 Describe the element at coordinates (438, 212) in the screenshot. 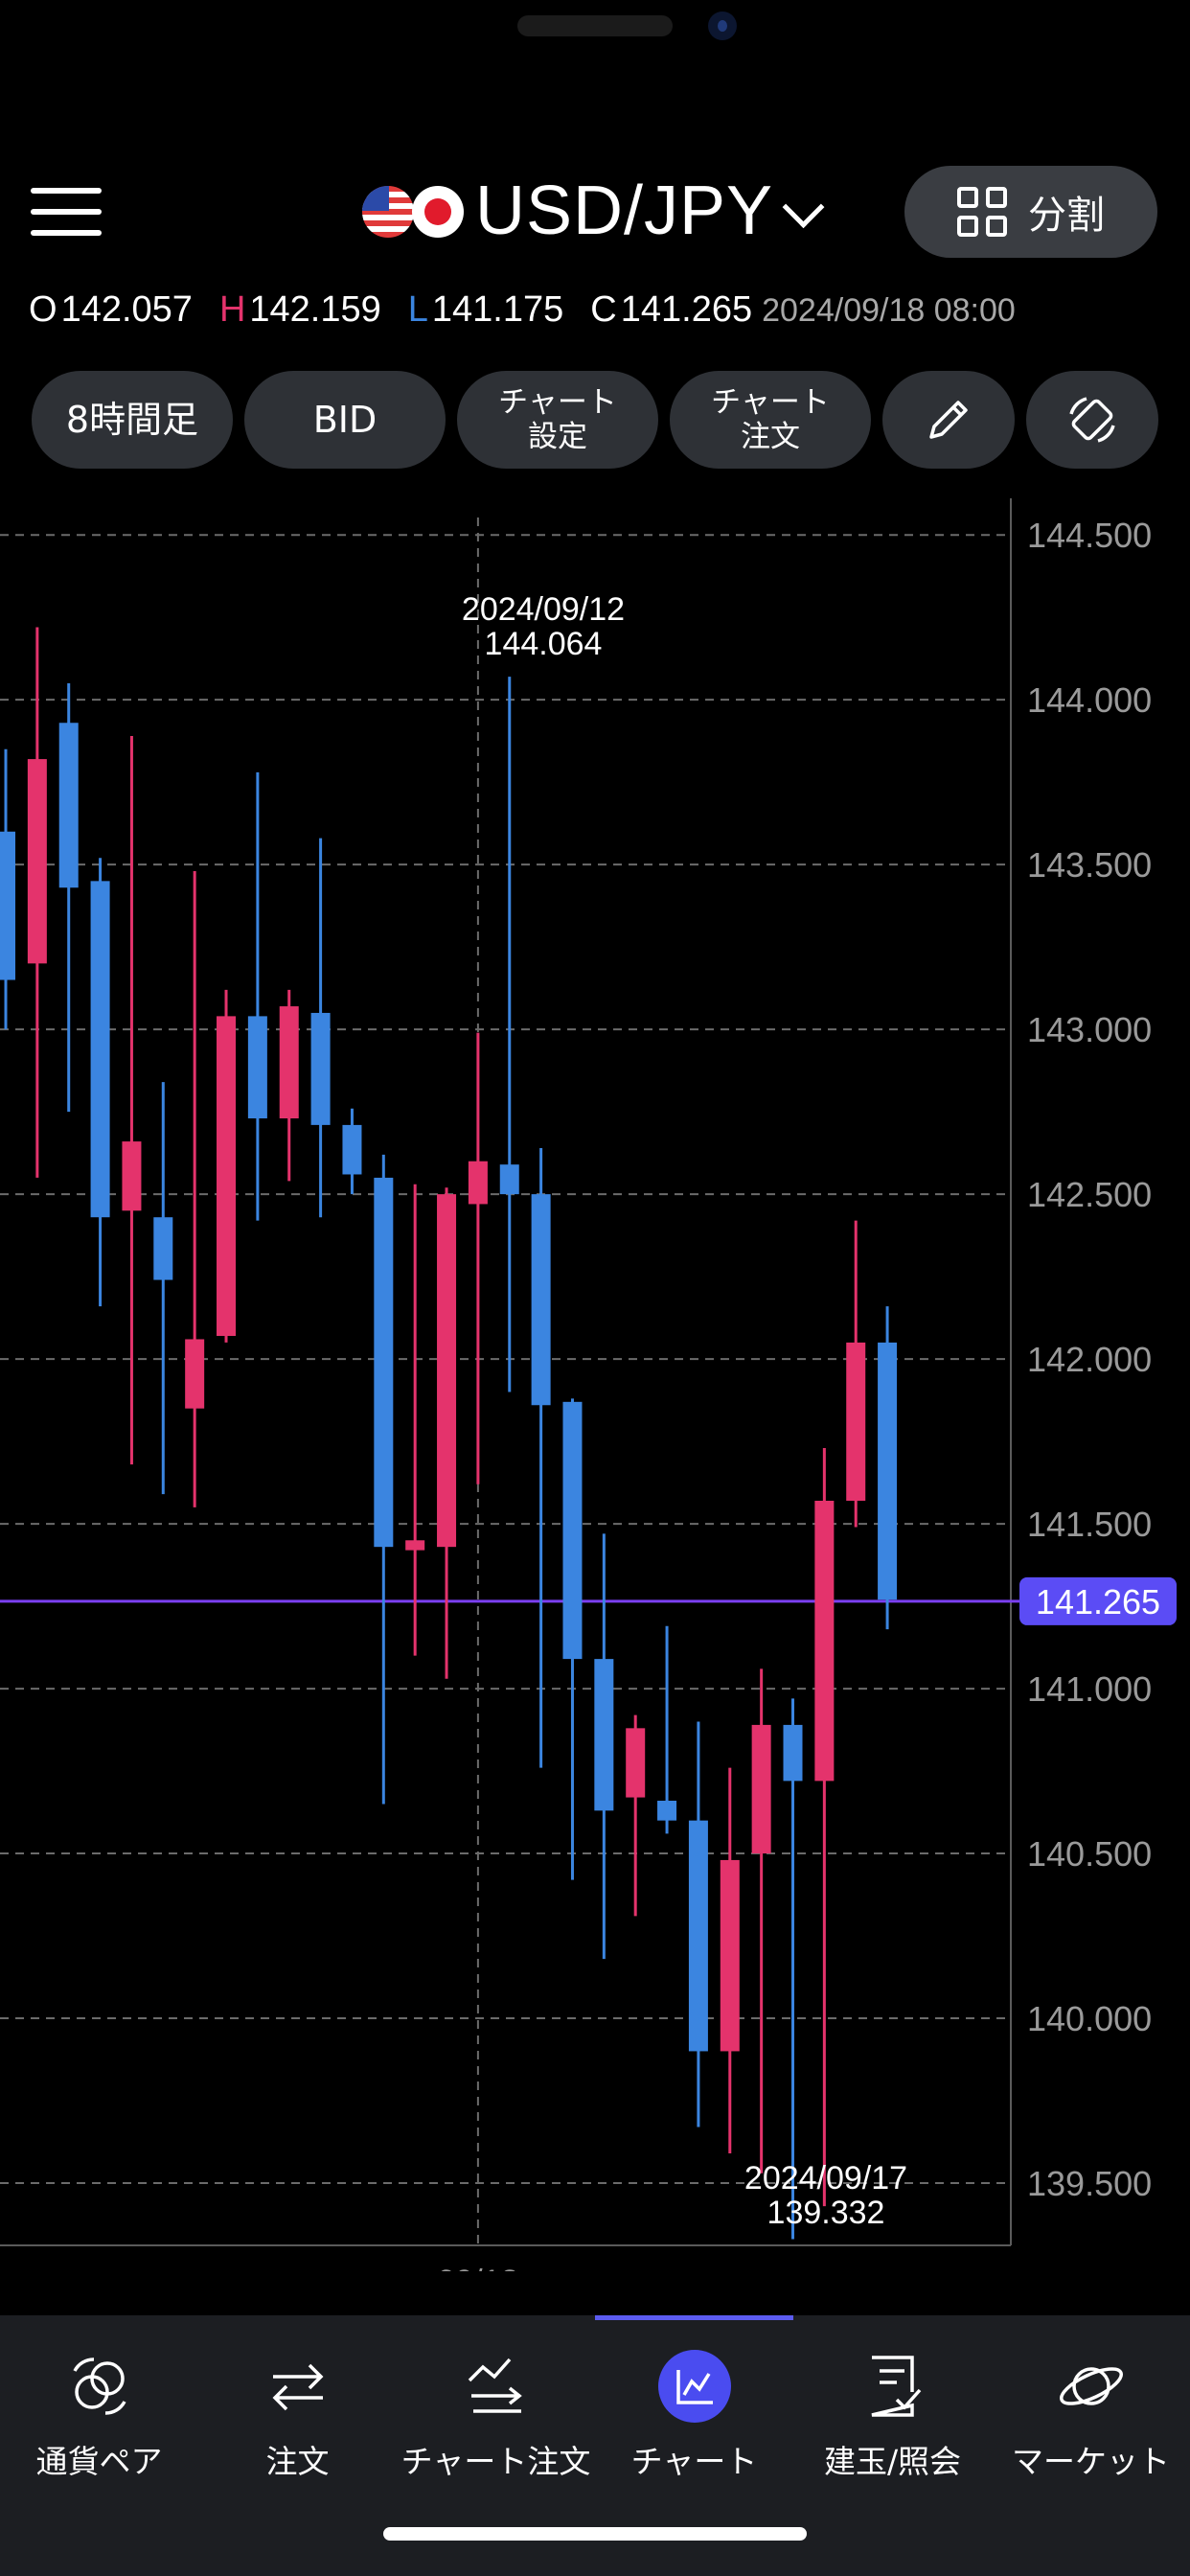

I see `japan-flag-icon` at that location.